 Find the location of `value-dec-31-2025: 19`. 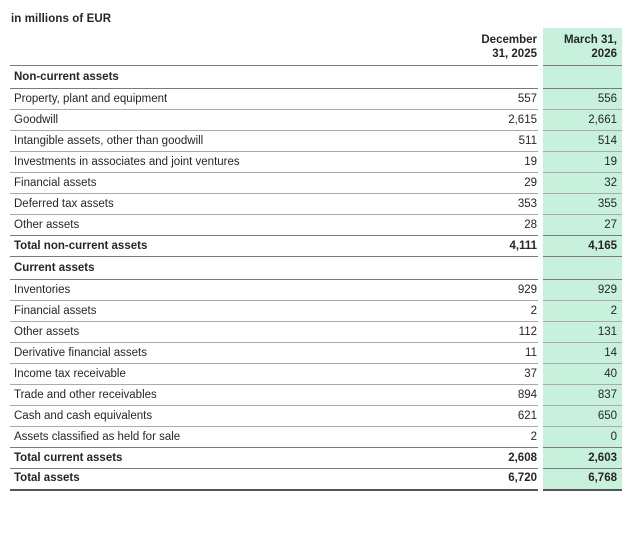

value-dec-31-2025: 19 is located at coordinates (464, 162).